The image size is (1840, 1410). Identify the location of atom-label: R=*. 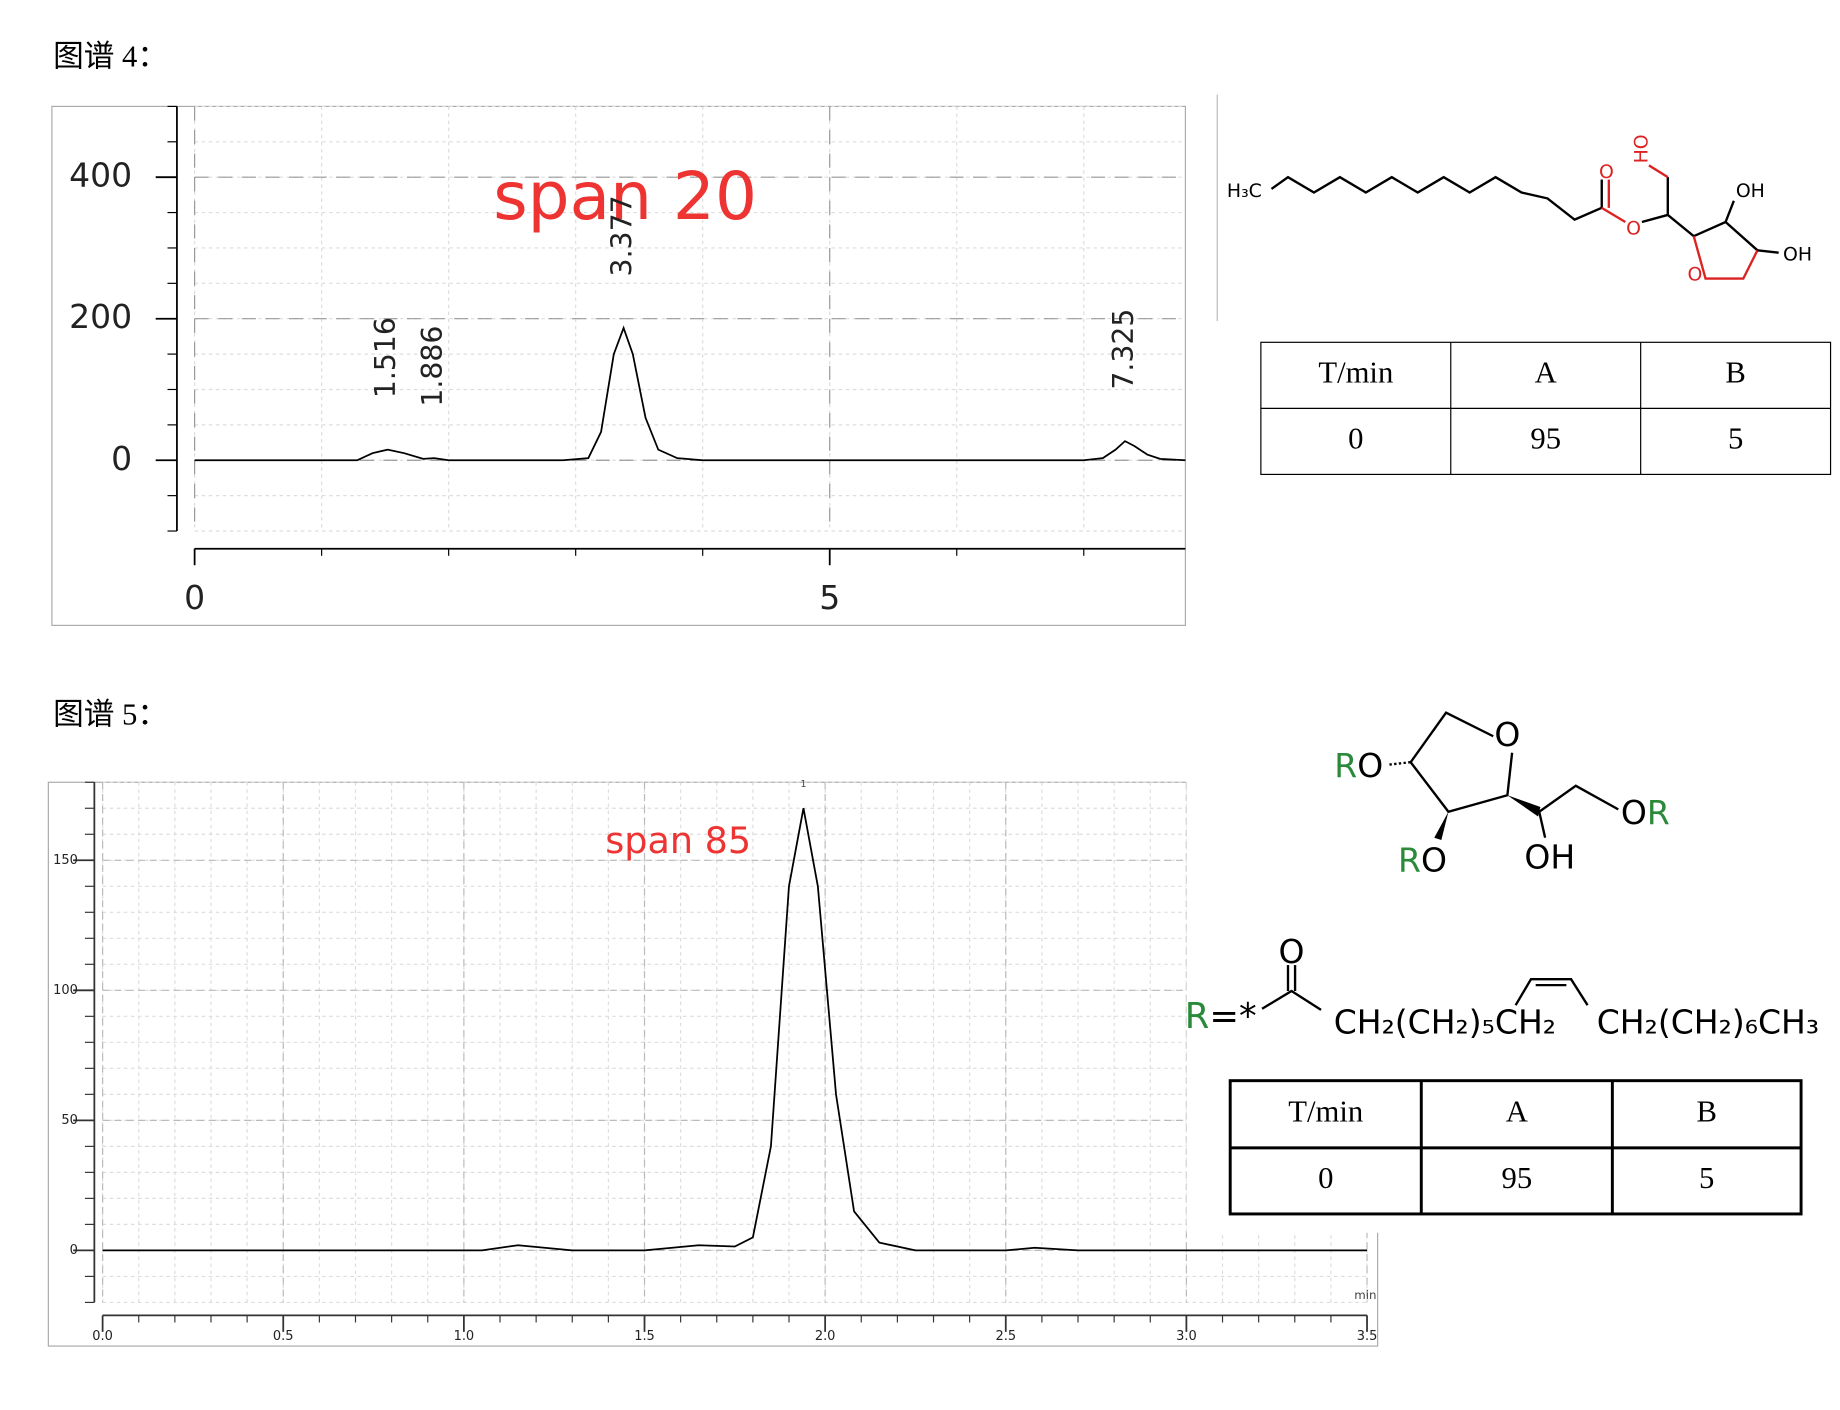
(1221, 1016).